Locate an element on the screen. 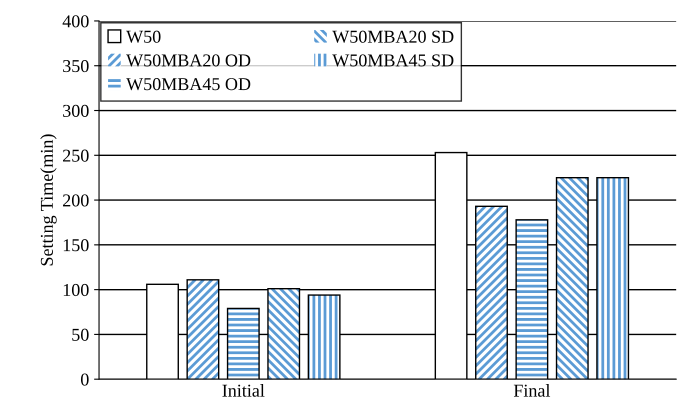  y-tick-label: 300 is located at coordinates (76, 110).